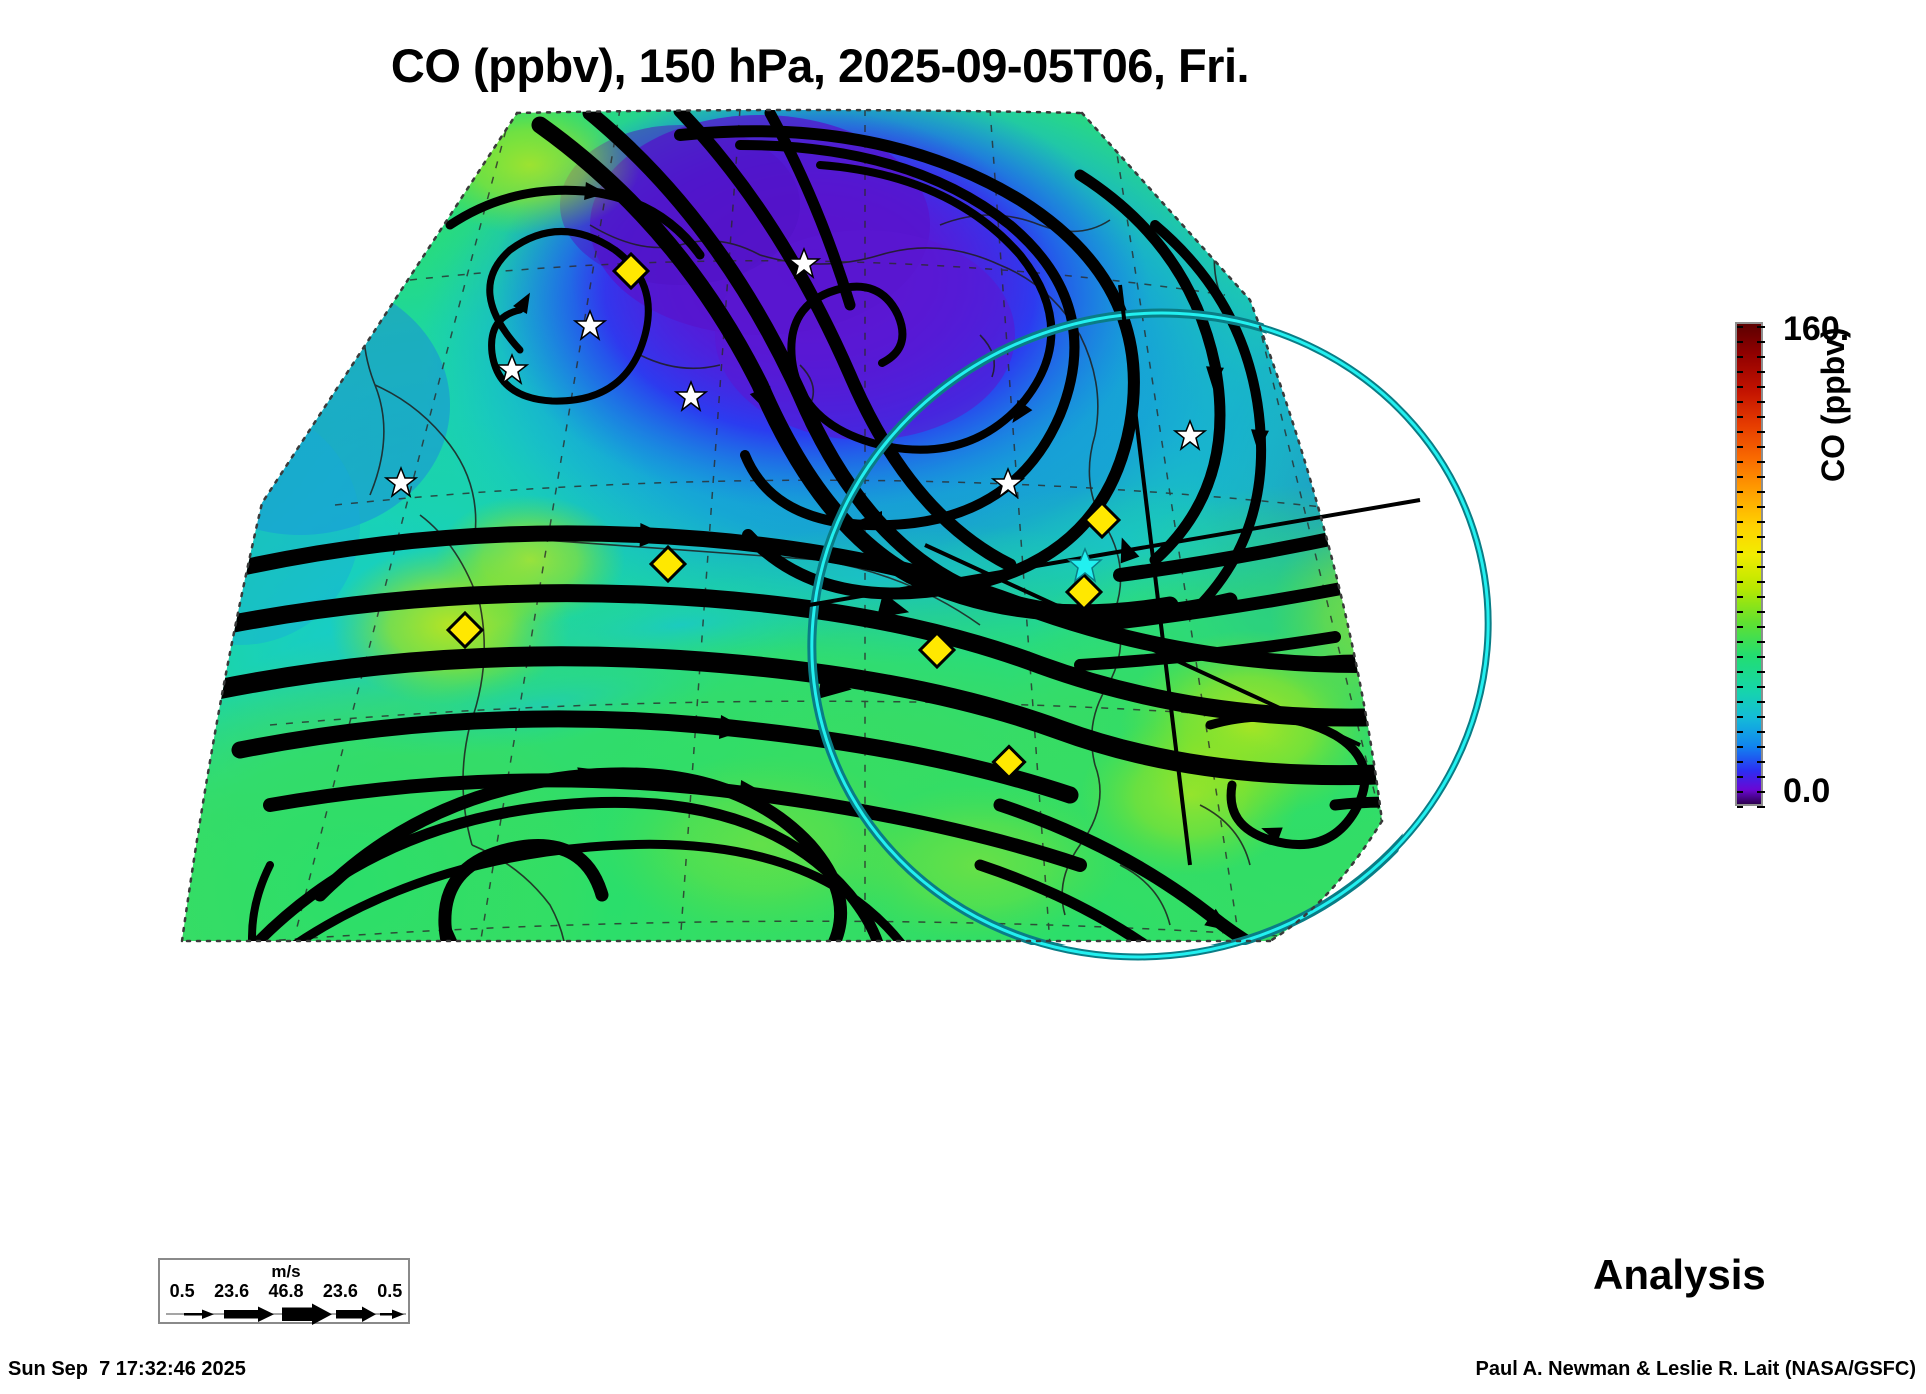 This screenshot has width=1926, height=1394. I want to click on marker-center-star, so click(1085, 565).